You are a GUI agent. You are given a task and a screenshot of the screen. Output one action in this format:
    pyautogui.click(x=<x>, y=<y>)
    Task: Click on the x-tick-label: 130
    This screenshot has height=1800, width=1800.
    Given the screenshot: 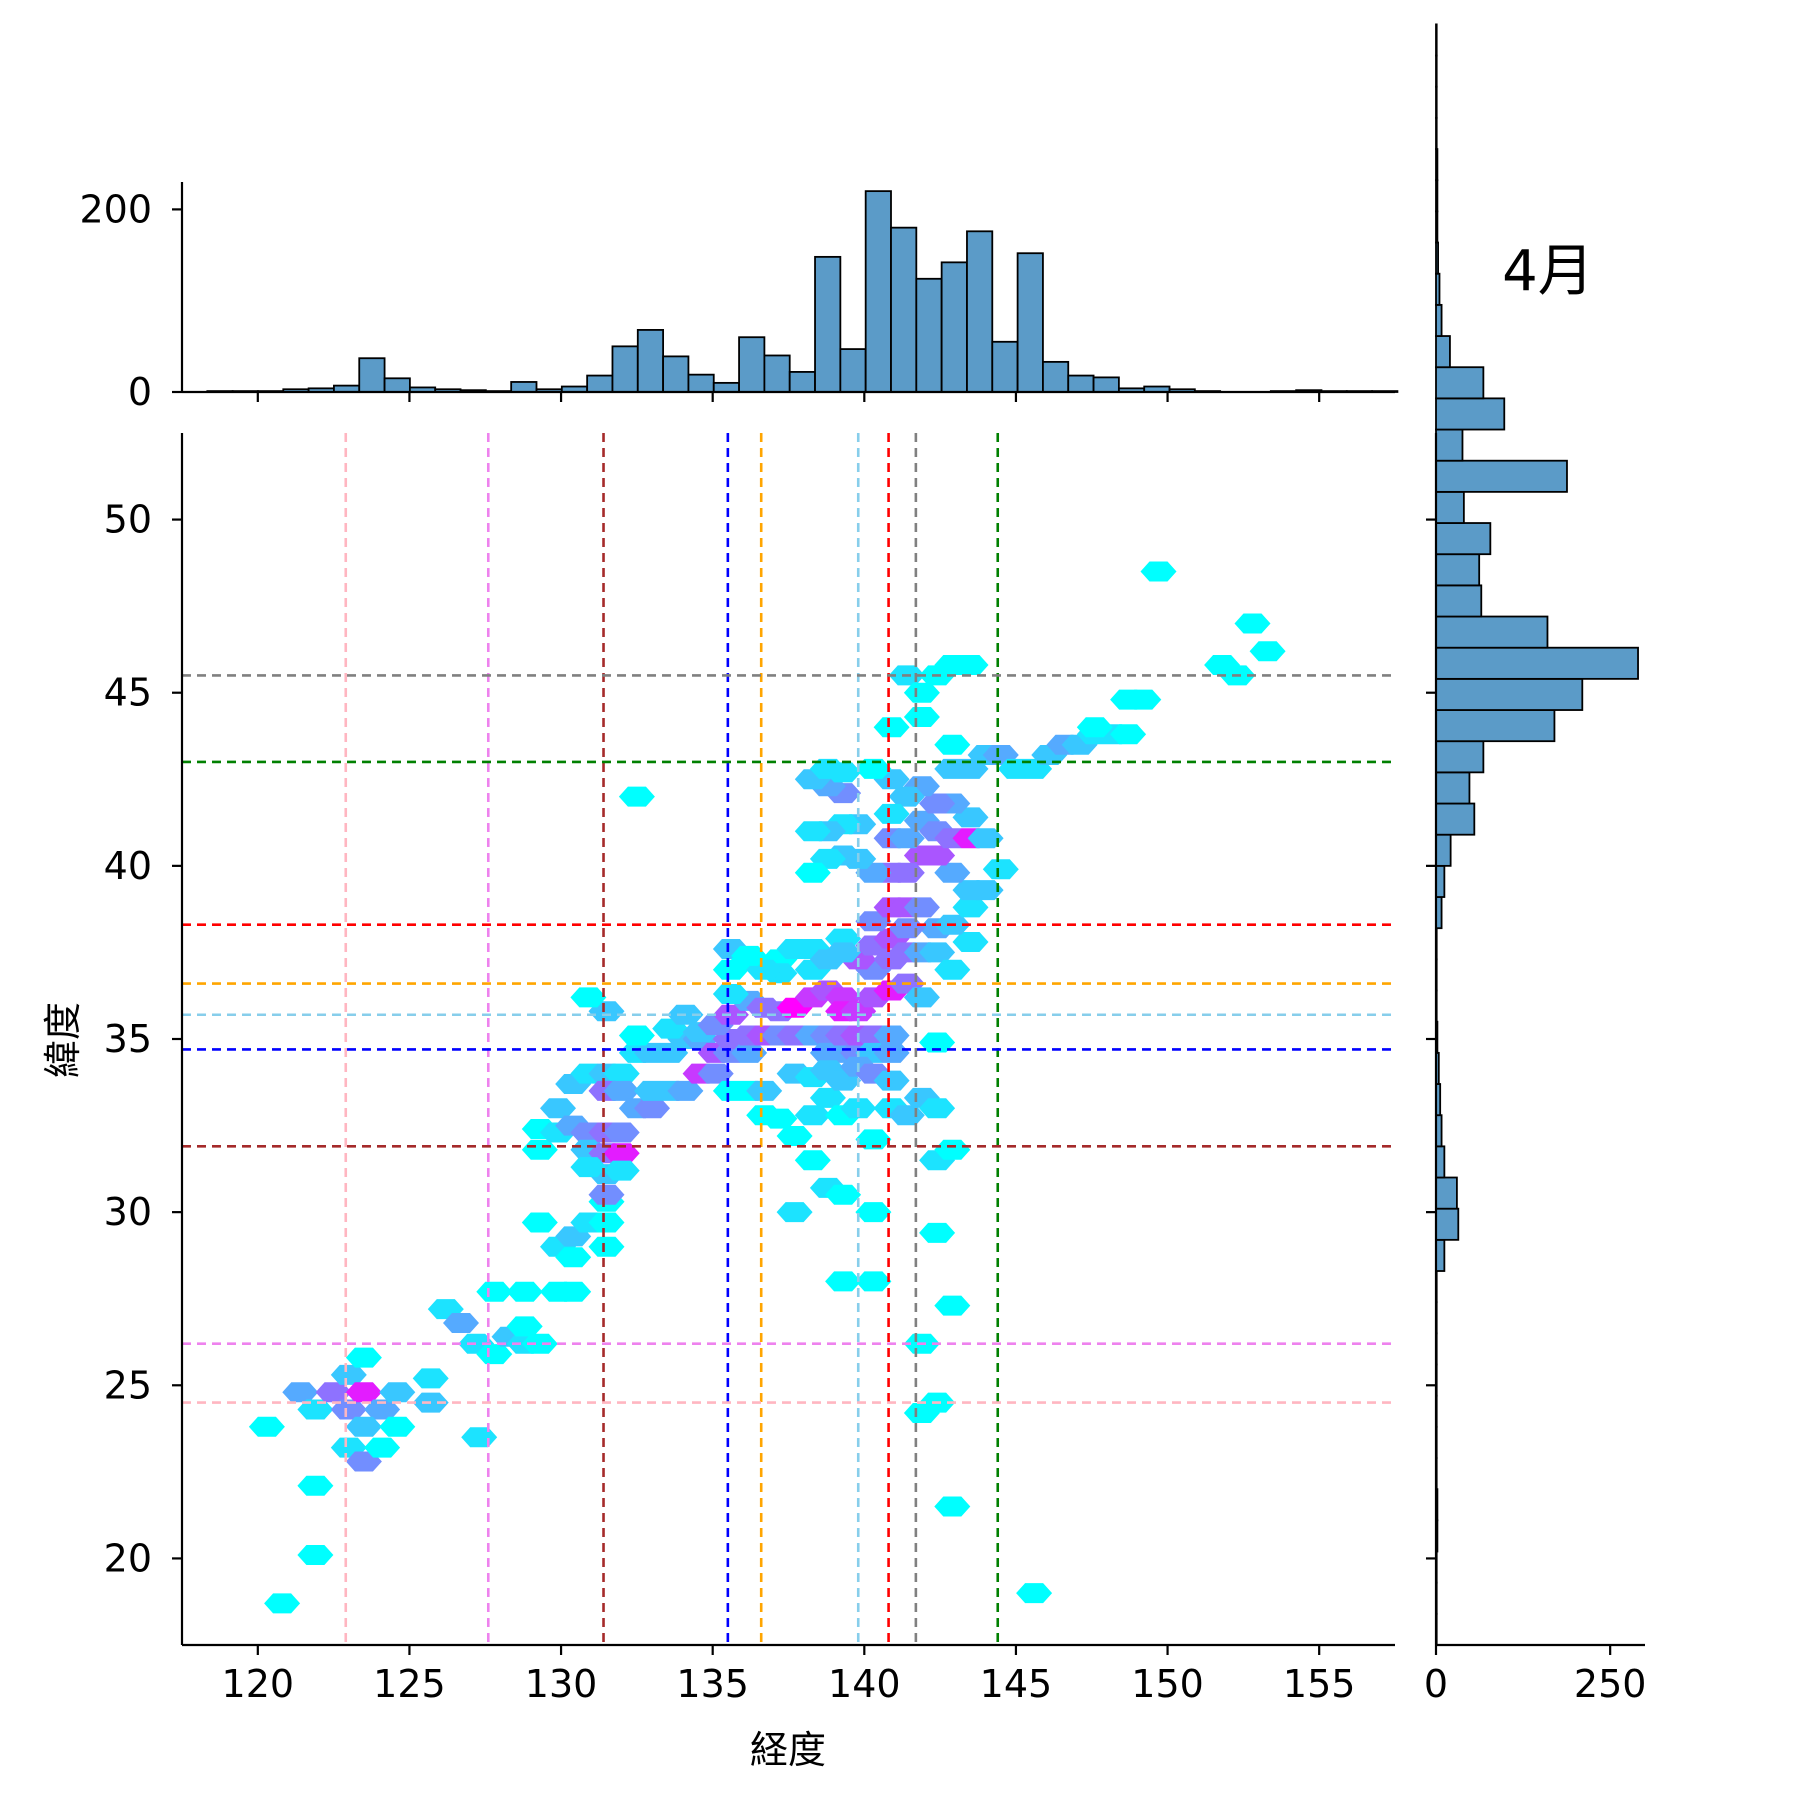 What is the action you would take?
    pyautogui.click(x=561, y=1684)
    